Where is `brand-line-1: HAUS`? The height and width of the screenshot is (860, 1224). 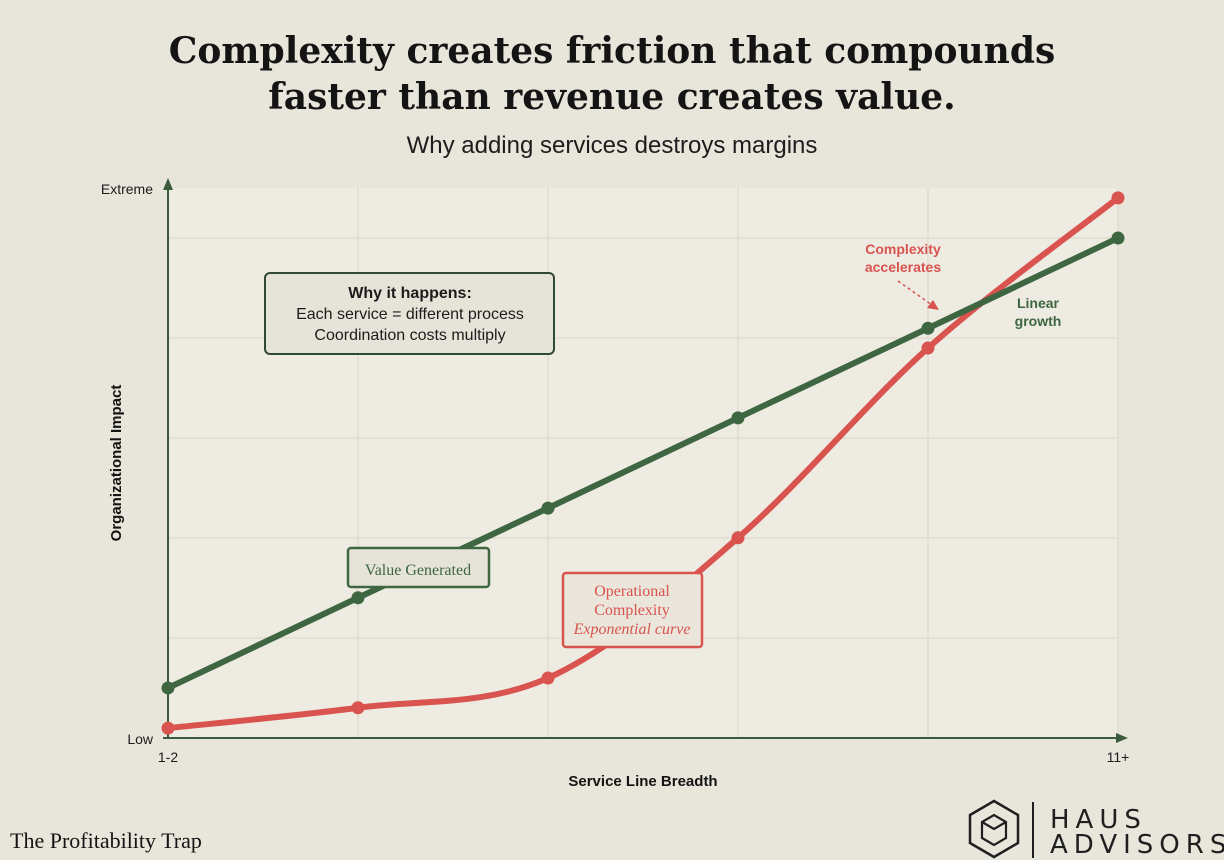 brand-line-1: HAUS is located at coordinates (1098, 820).